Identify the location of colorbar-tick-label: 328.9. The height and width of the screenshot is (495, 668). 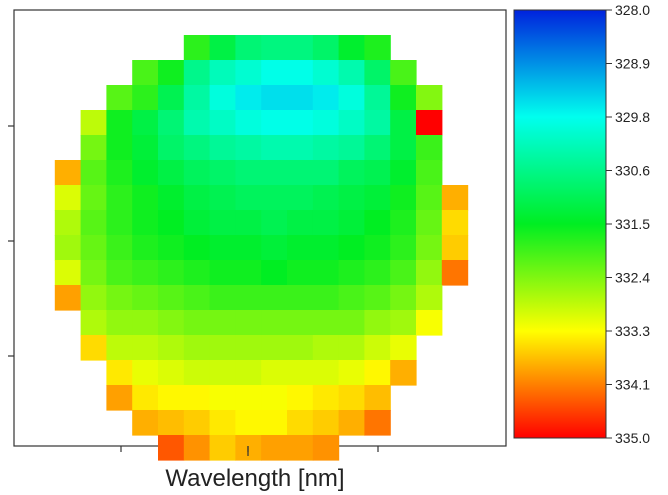
(632, 64).